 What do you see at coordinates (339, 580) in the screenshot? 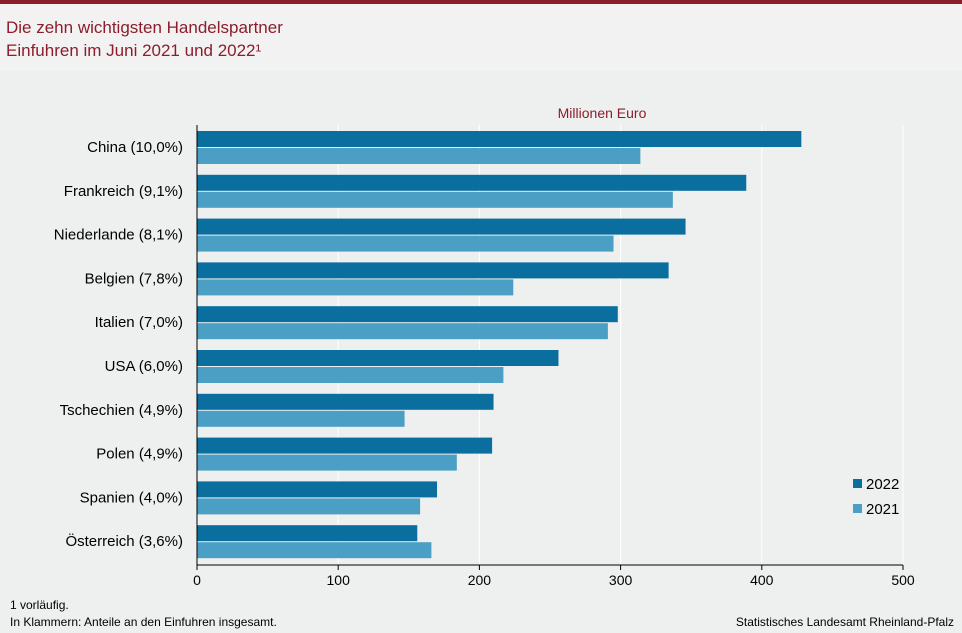
I see `x-tick-label: 100` at bounding box center [339, 580].